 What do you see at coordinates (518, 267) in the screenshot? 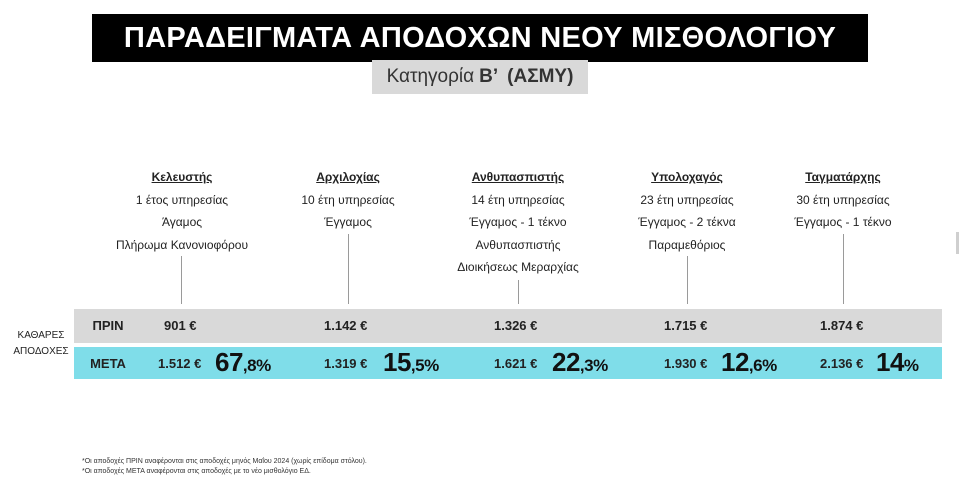
I see `rank-detail: Διοικήσεως Μεραρχίας` at bounding box center [518, 267].